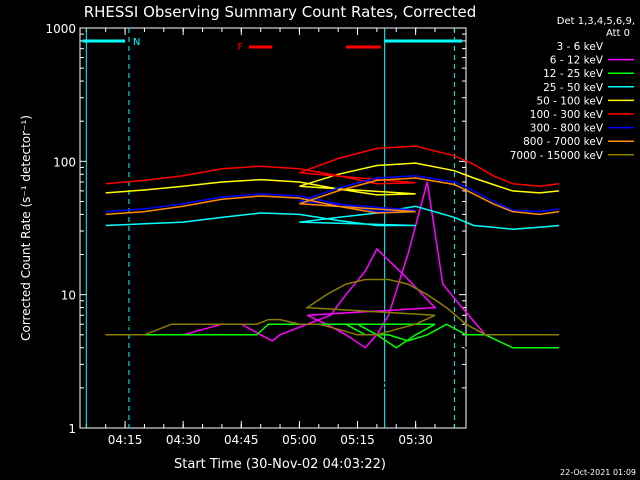 The image size is (640, 480). I want to click on y-tick-label: 100, so click(64, 162).